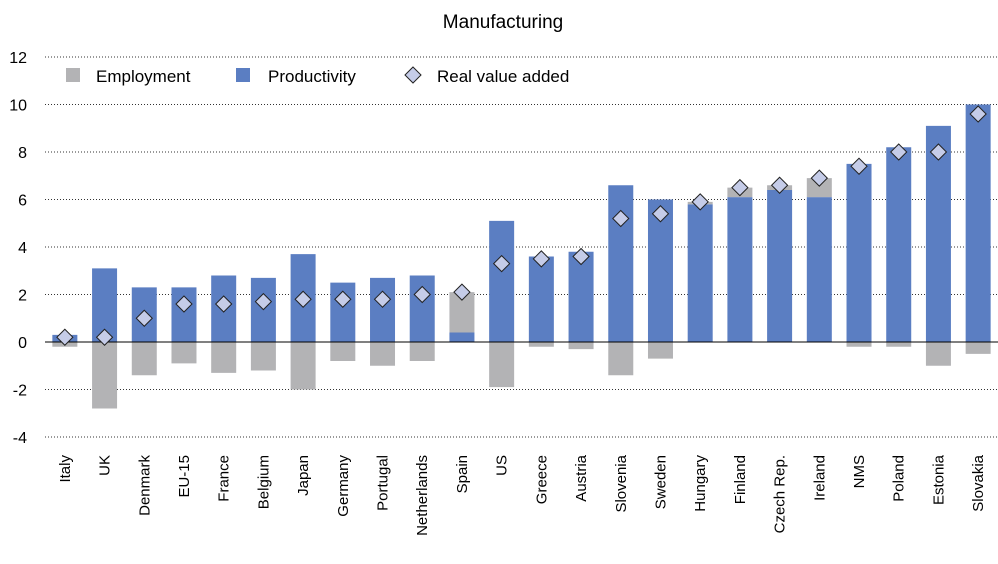 This screenshot has height=564, width=998. I want to click on y-tick-label: 6, so click(22, 201).